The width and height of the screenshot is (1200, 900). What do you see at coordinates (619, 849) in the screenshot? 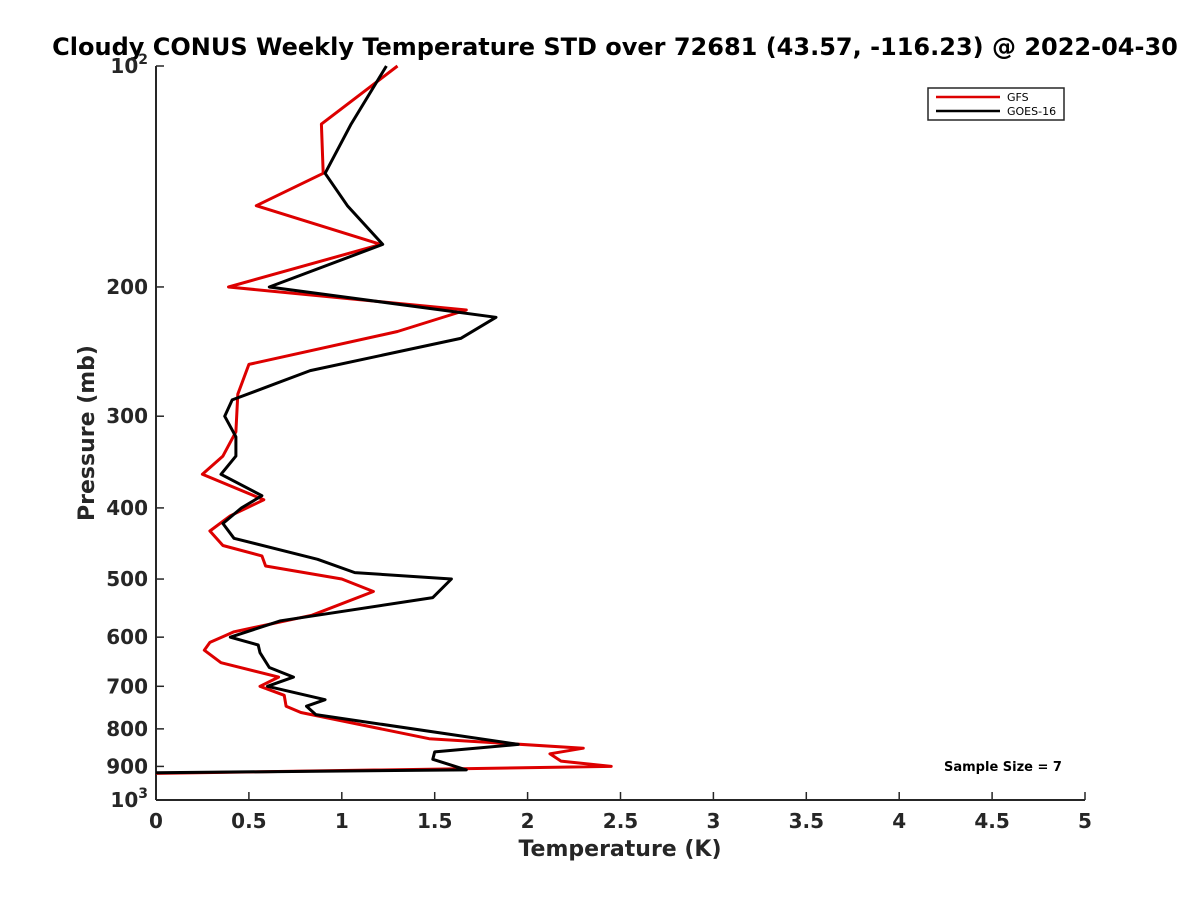
I see `x-axis-label: Temperature (K)` at bounding box center [619, 849].